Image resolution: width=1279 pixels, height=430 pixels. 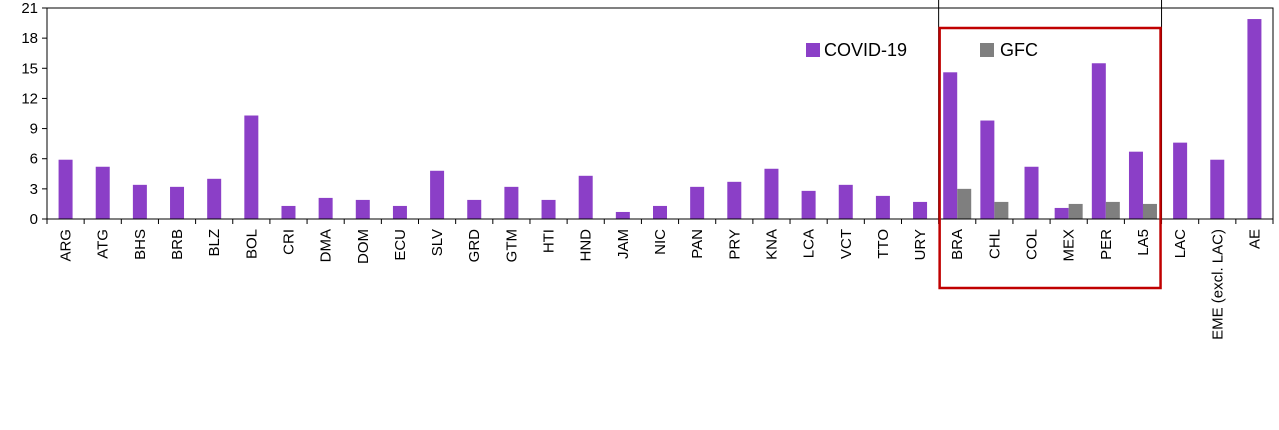 I want to click on x-tick-label: GRD, so click(x=474, y=246).